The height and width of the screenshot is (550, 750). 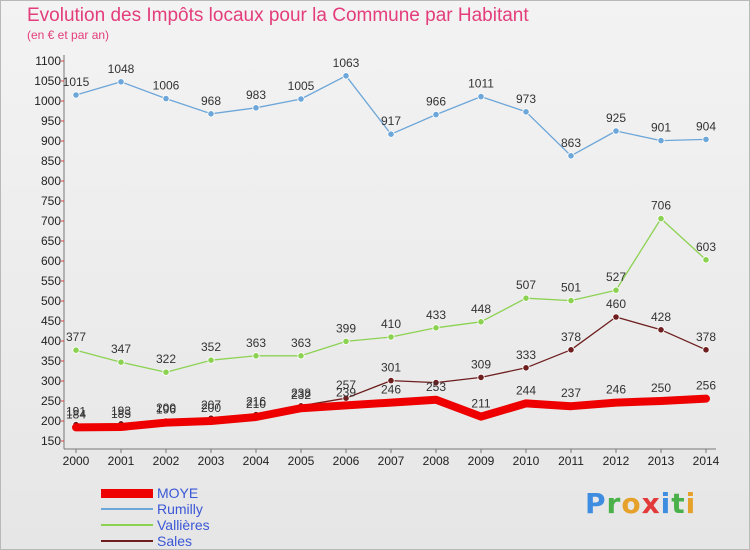 I want to click on data-label-vallieres: 603, so click(x=706, y=247).